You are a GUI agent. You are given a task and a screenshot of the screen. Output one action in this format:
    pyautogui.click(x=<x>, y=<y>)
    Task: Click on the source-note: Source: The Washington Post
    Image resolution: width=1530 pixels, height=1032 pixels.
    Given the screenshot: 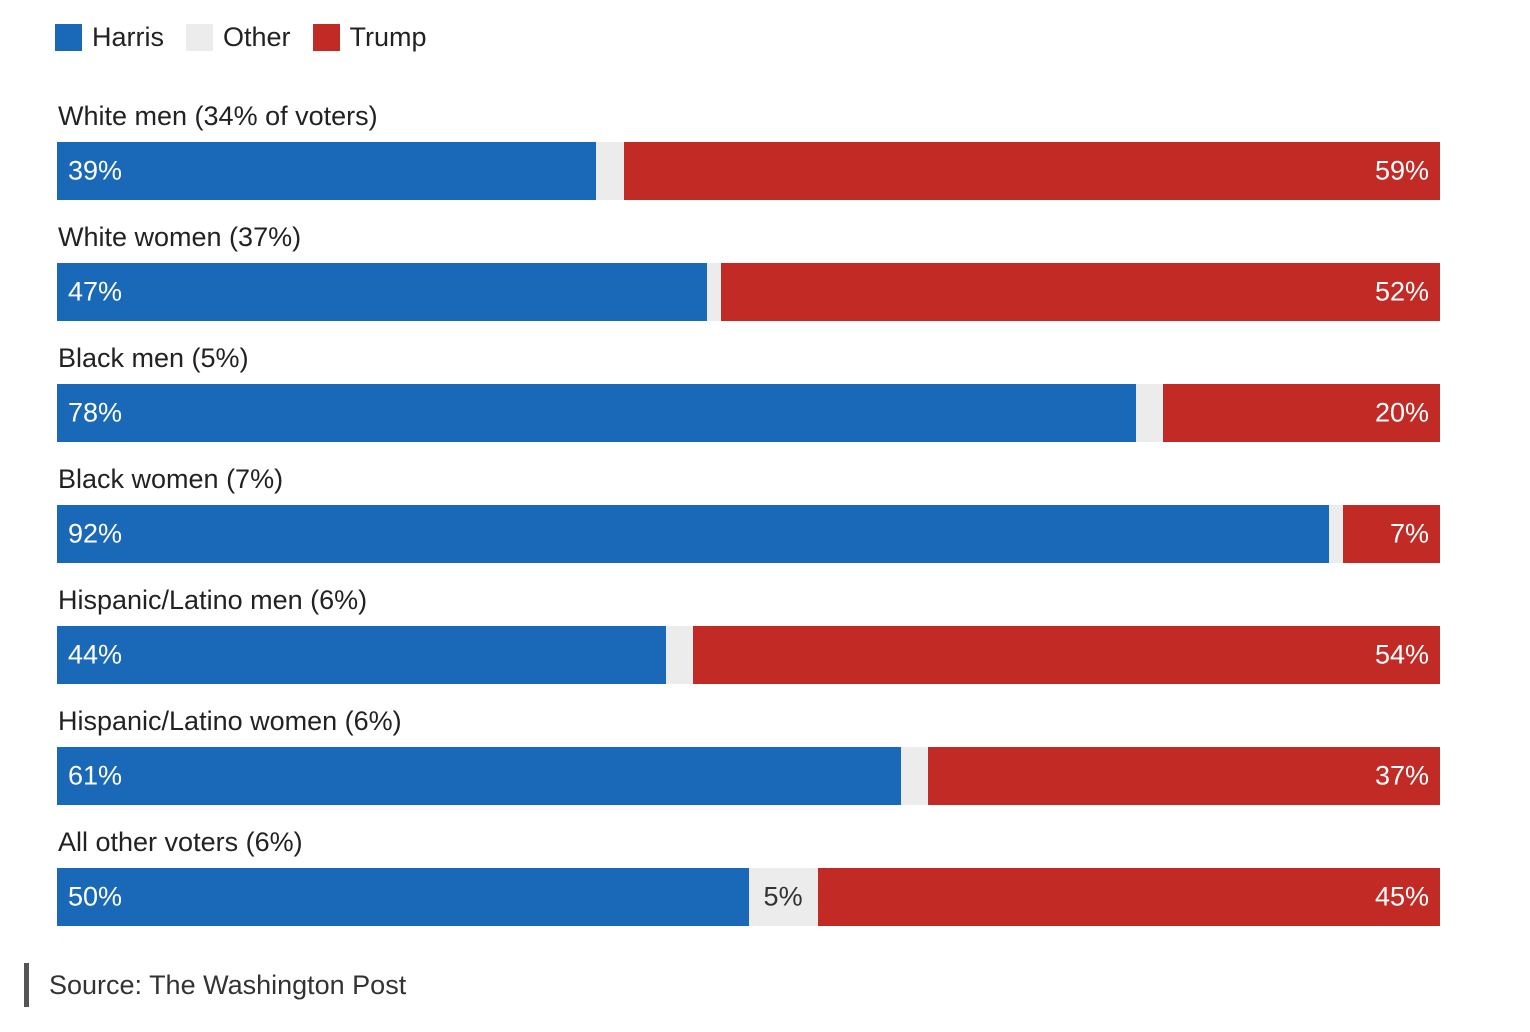 What is the action you would take?
    pyautogui.click(x=215, y=985)
    